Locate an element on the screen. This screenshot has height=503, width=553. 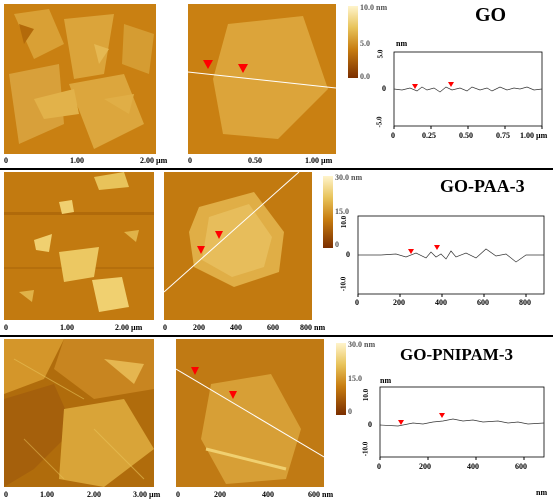
panel-title: GO-PAA-3 is located at coordinates (482, 186).